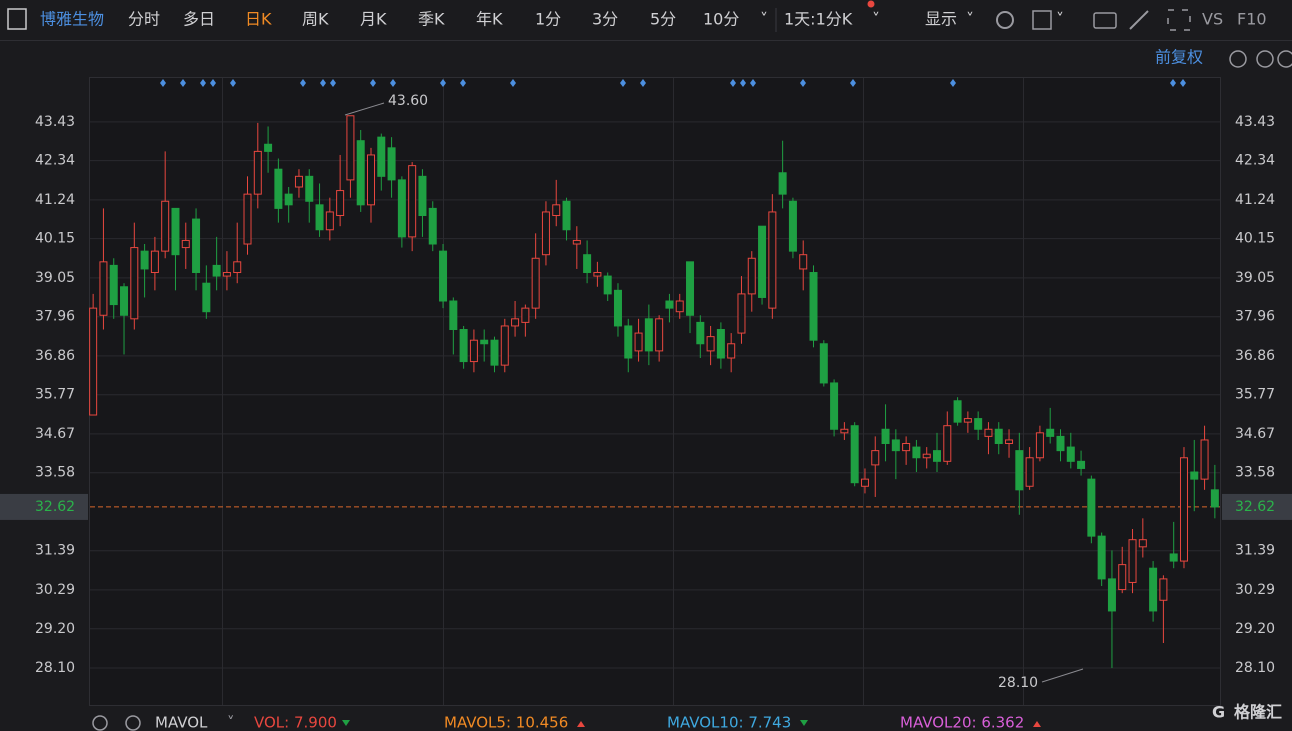  What do you see at coordinates (1060, 19) in the screenshot?
I see `color-arrow: ˅` at bounding box center [1060, 19].